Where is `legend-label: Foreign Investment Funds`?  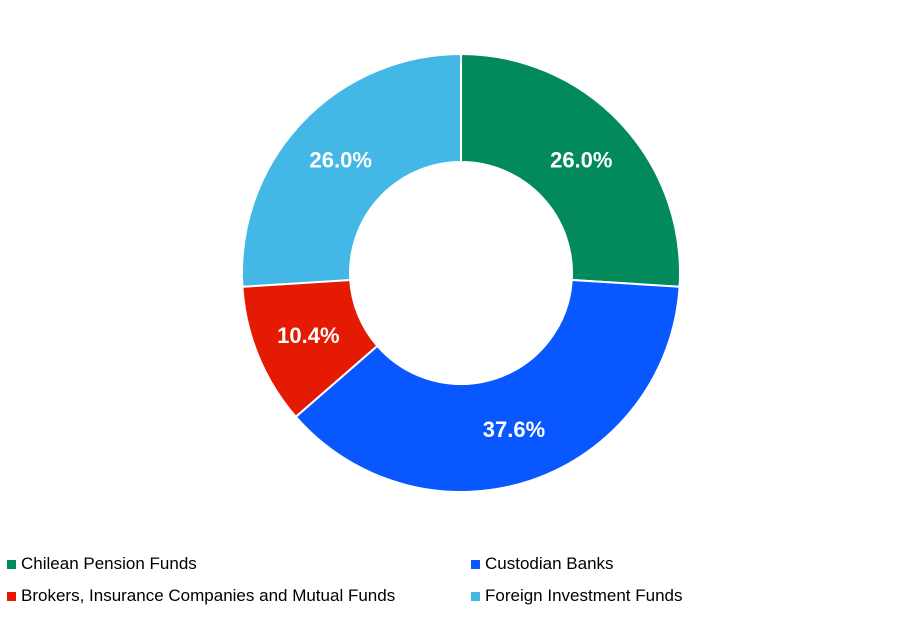
legend-label: Foreign Investment Funds is located at coordinates (584, 595).